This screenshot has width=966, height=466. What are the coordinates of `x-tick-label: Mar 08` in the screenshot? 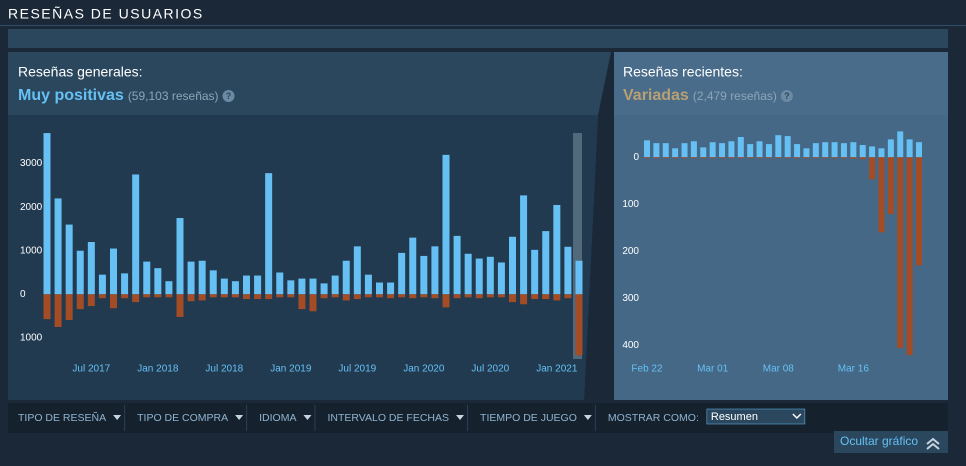 It's located at (779, 369).